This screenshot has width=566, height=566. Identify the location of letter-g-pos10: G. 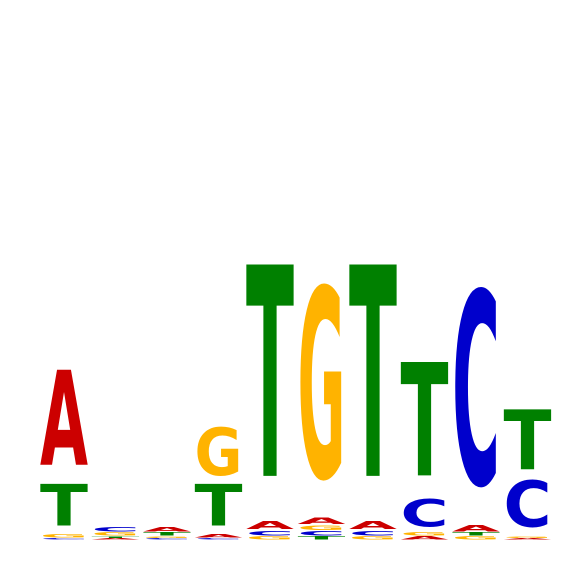
(528, 537).